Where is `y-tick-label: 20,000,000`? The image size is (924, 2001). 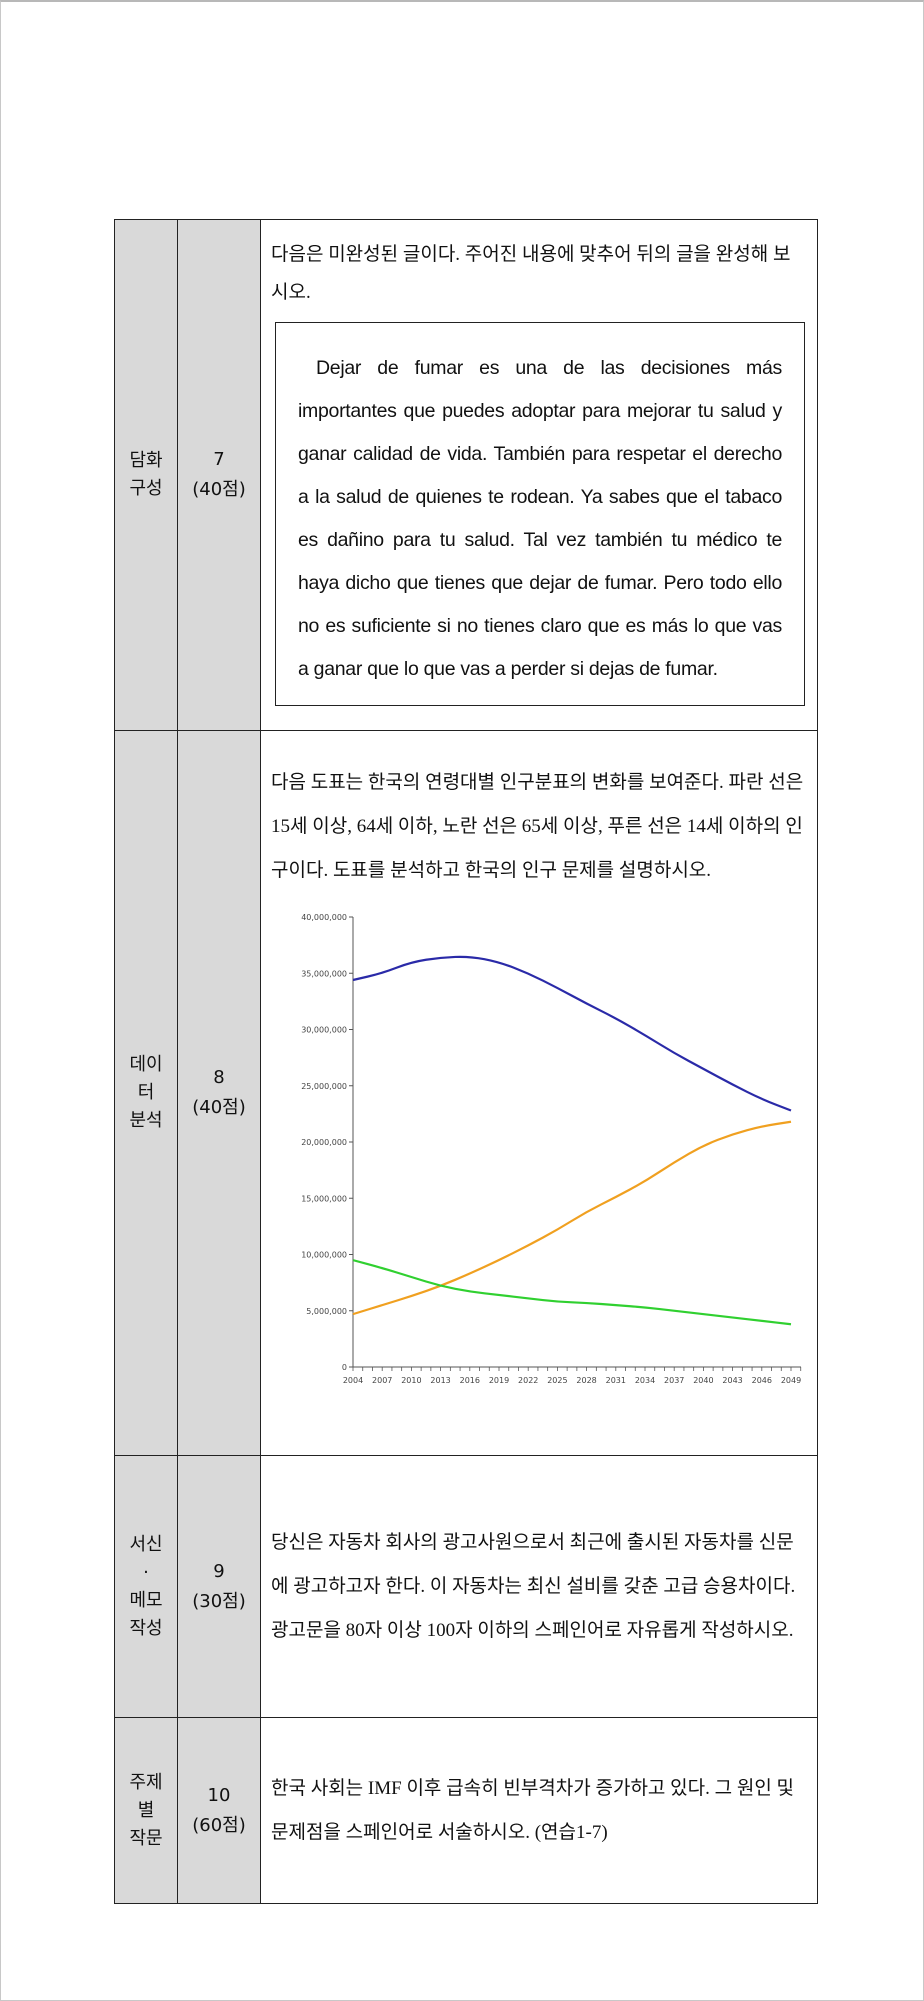 y-tick-label: 20,000,000 is located at coordinates (324, 1142).